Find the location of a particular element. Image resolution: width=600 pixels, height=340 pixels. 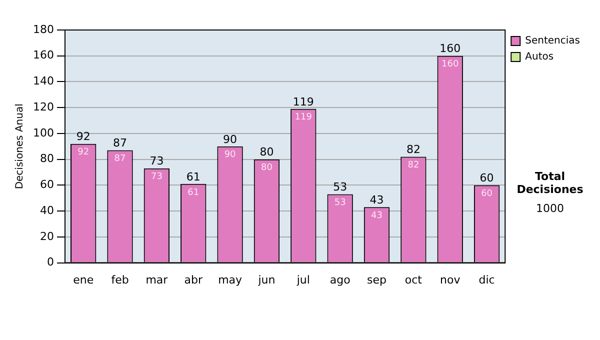

y-tick-label: 80 is located at coordinates (47, 159).